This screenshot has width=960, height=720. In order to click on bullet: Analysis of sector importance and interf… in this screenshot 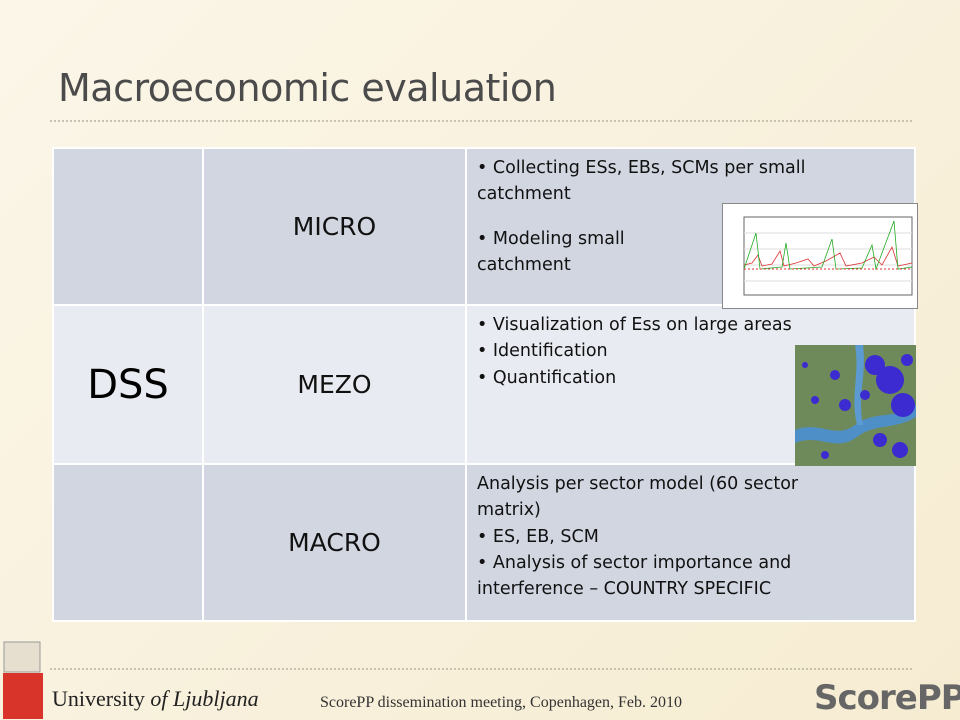, I will do `click(667, 576)`.